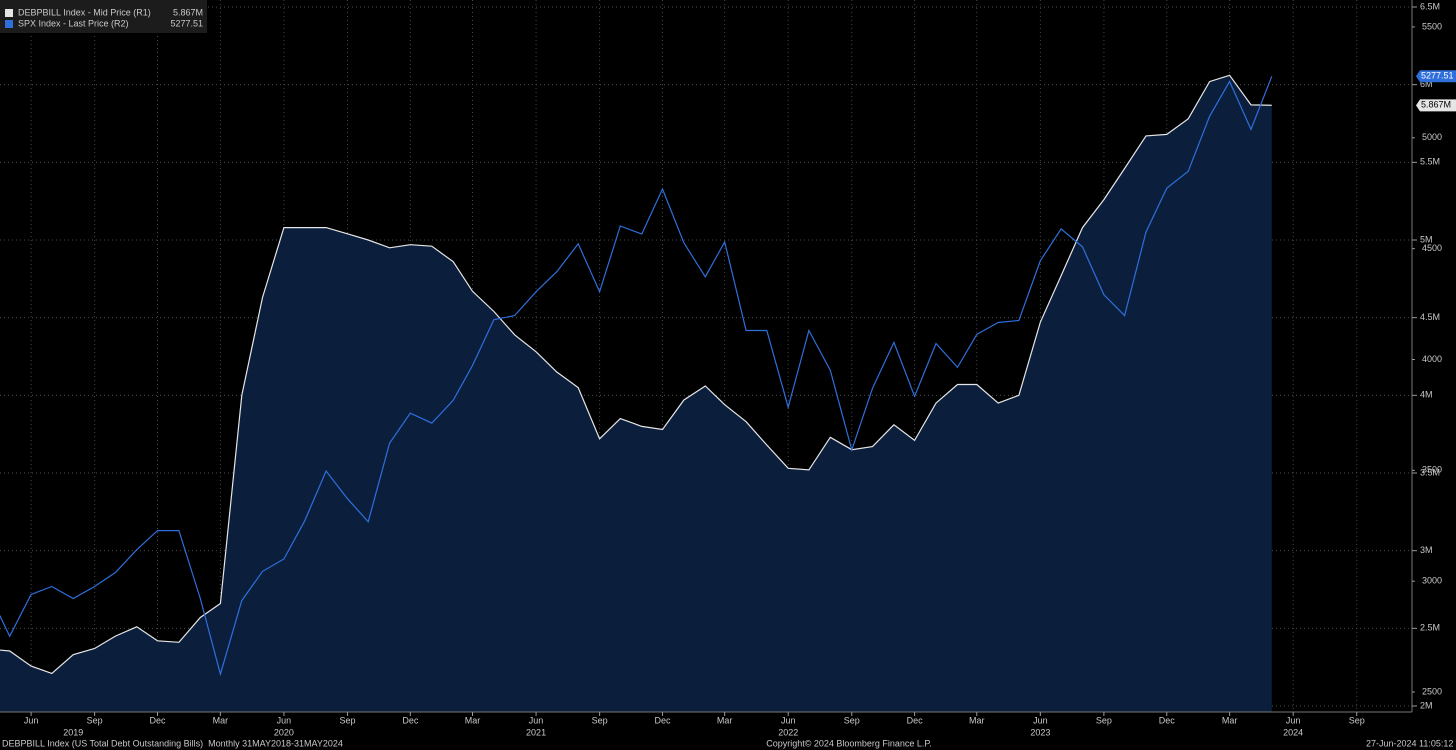 This screenshot has height=750, width=1456. What do you see at coordinates (1432, 248) in the screenshot?
I see `y2-tick-label: 4500` at bounding box center [1432, 248].